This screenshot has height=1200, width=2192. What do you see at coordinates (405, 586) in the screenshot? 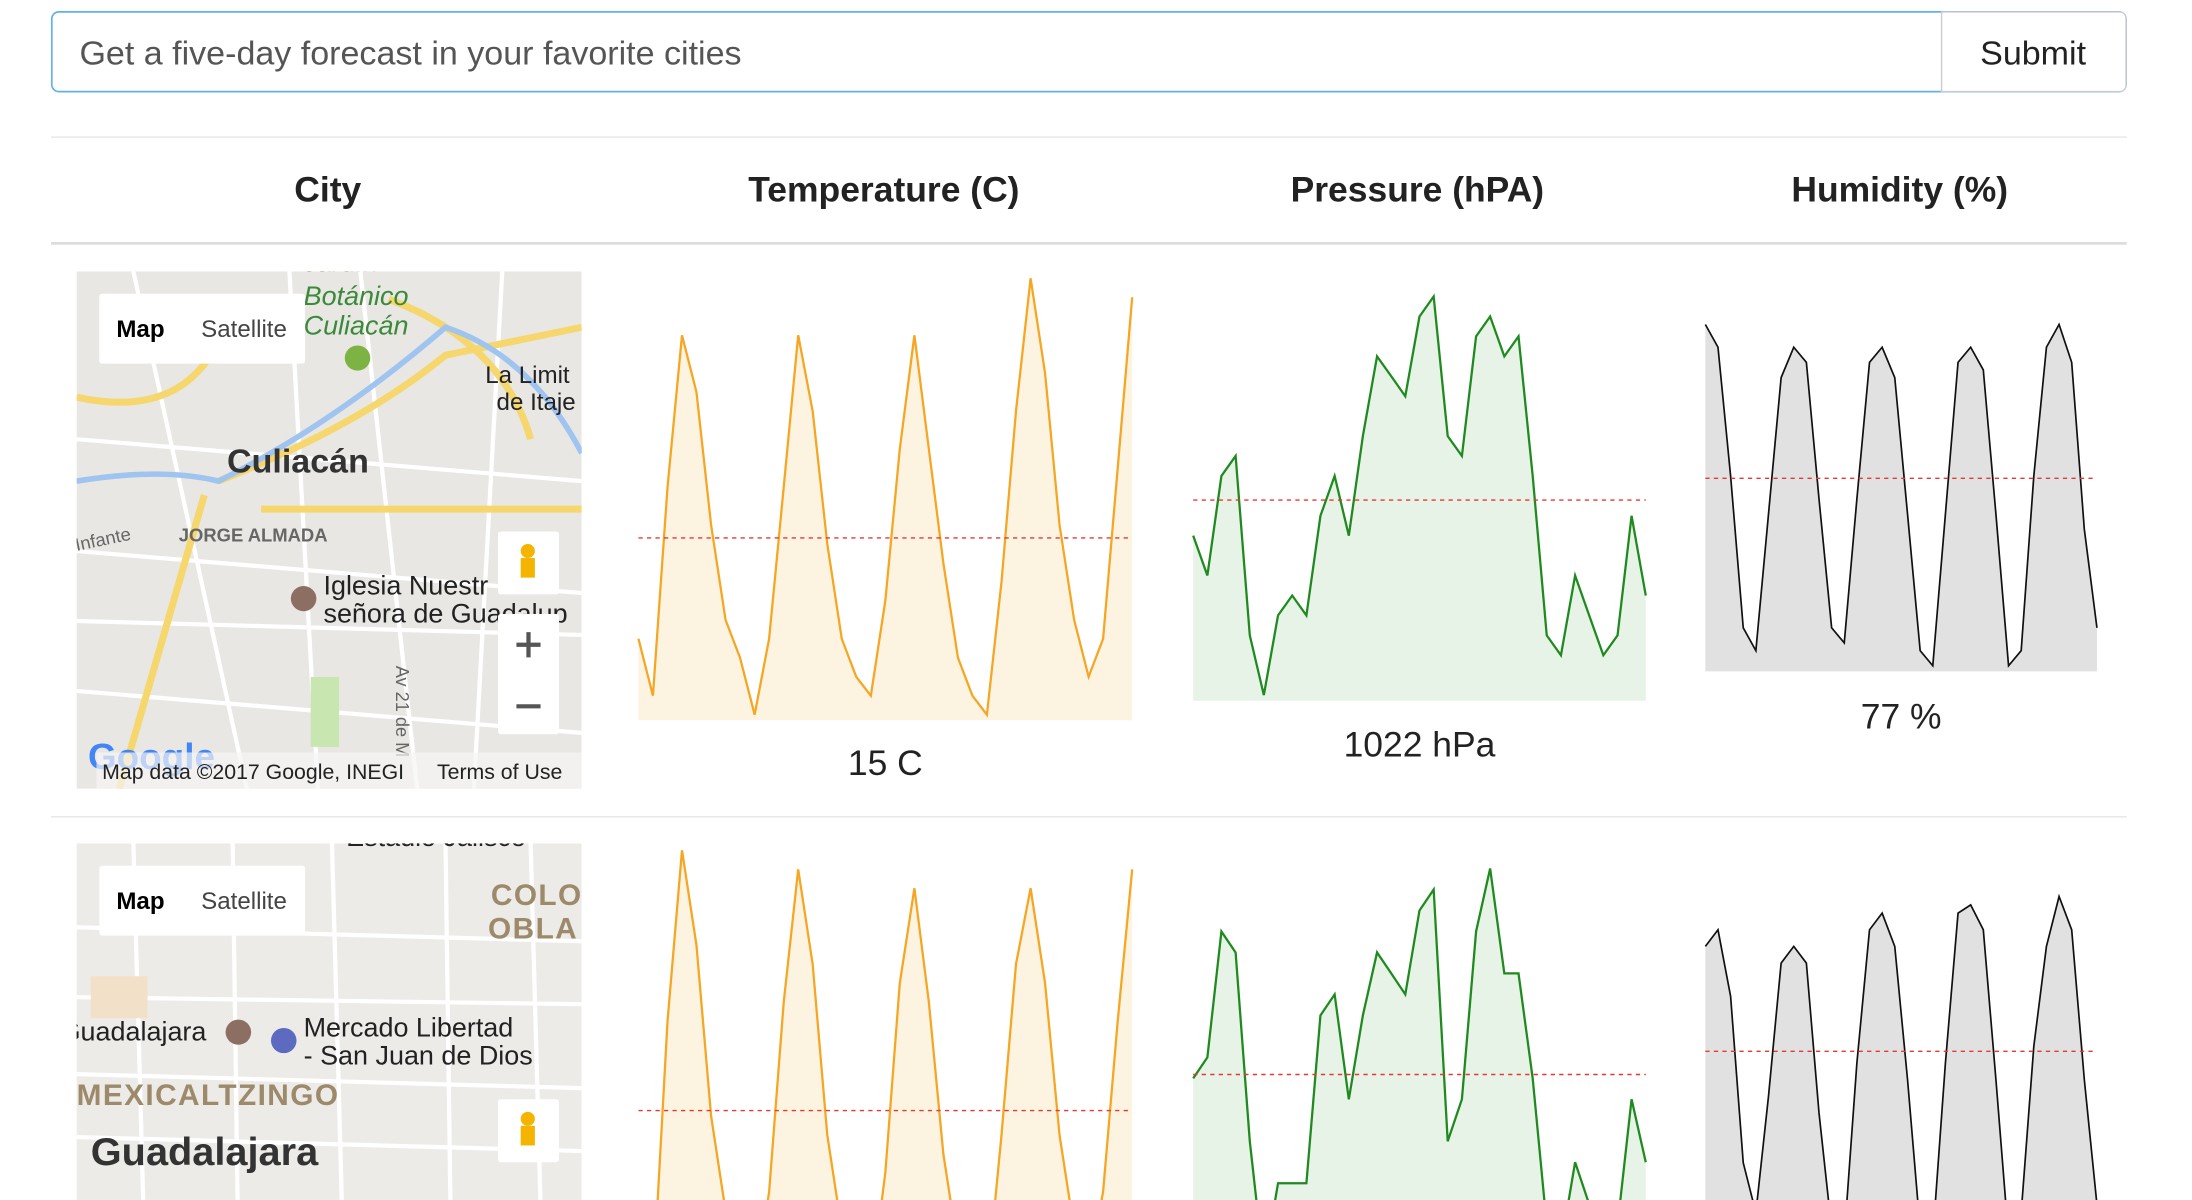
I see `map-place: Iglesia Nuestr` at bounding box center [405, 586].